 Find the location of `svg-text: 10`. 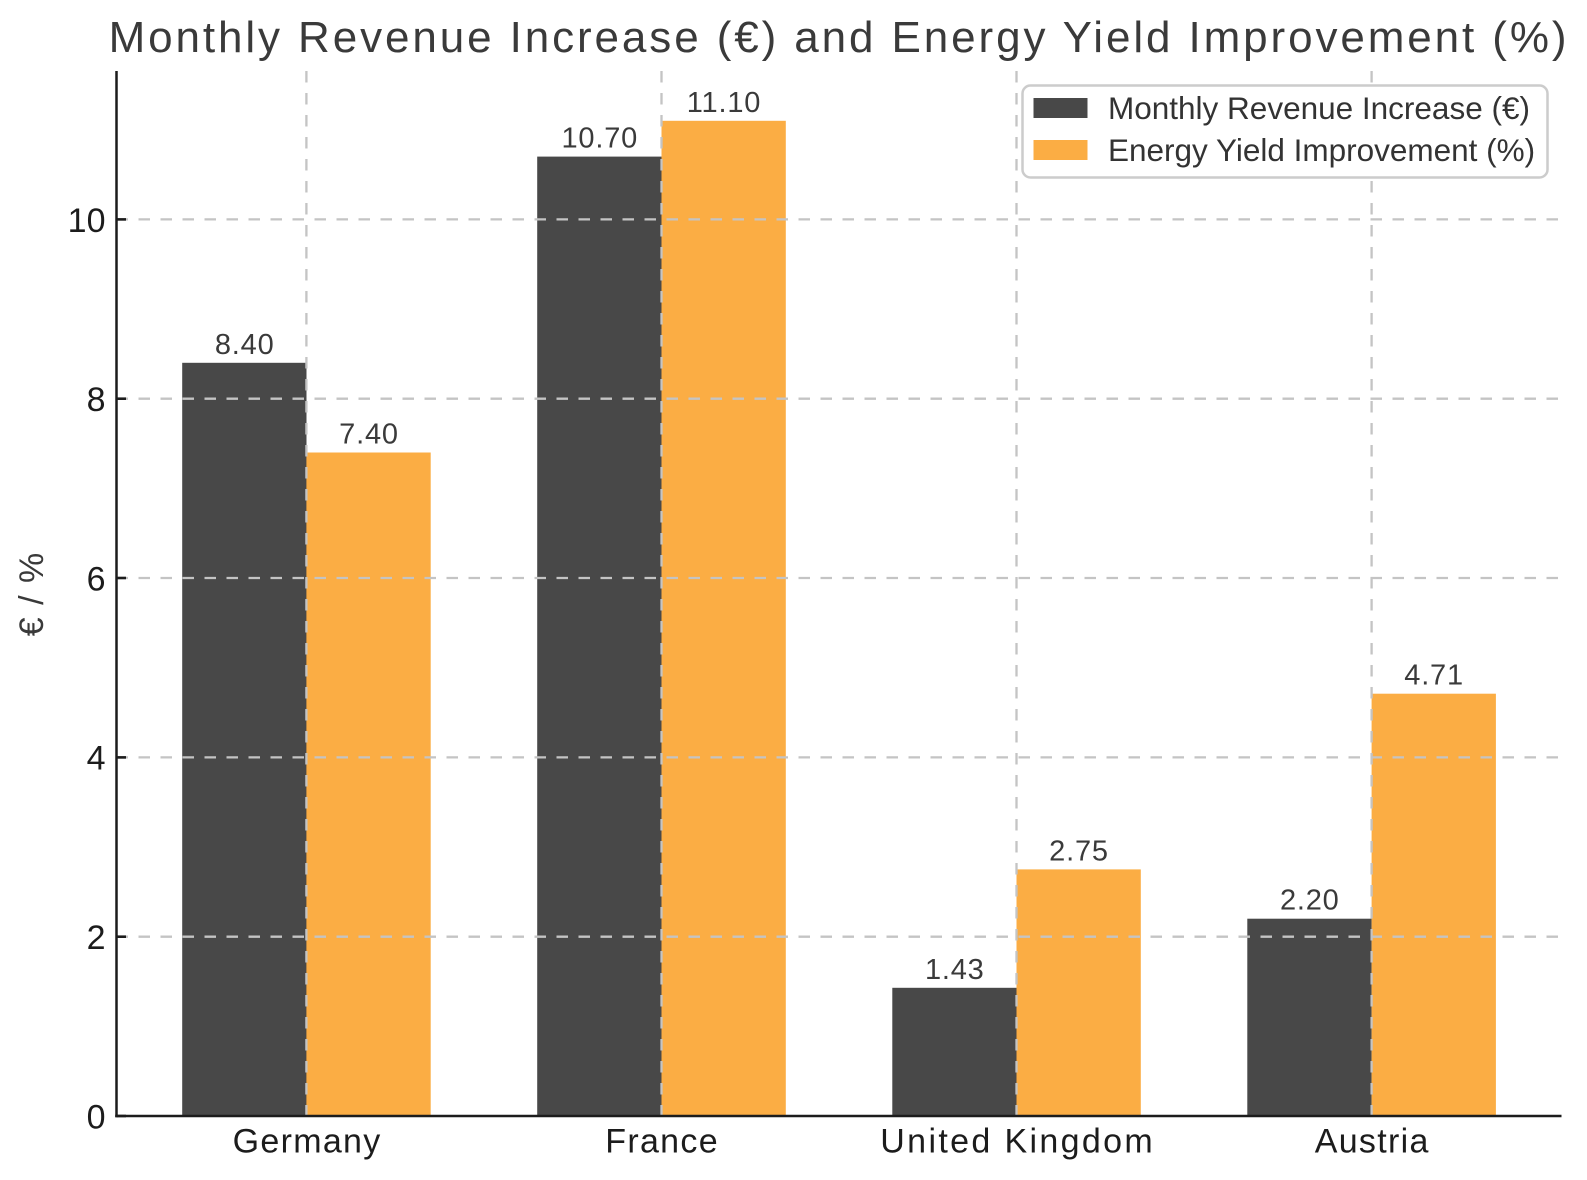

svg-text: 10 is located at coordinates (87, 221).